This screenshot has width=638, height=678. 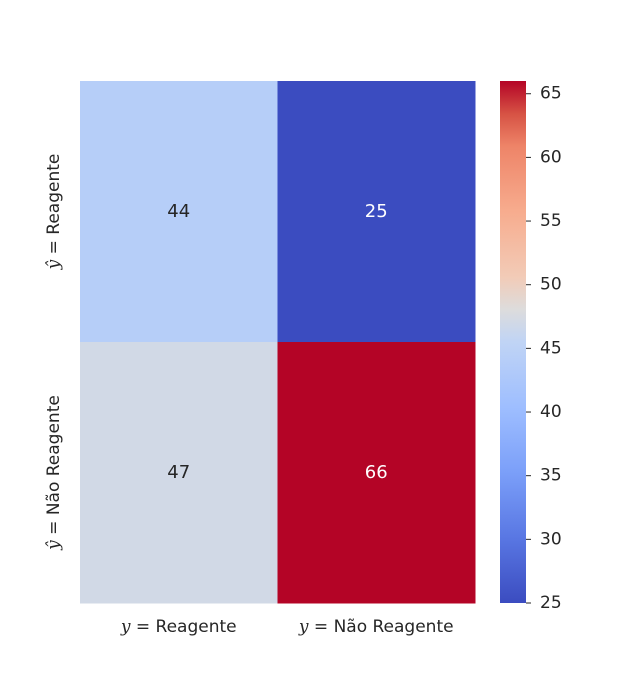 What do you see at coordinates (551, 348) in the screenshot?
I see `colorbar-tick-label: 45` at bounding box center [551, 348].